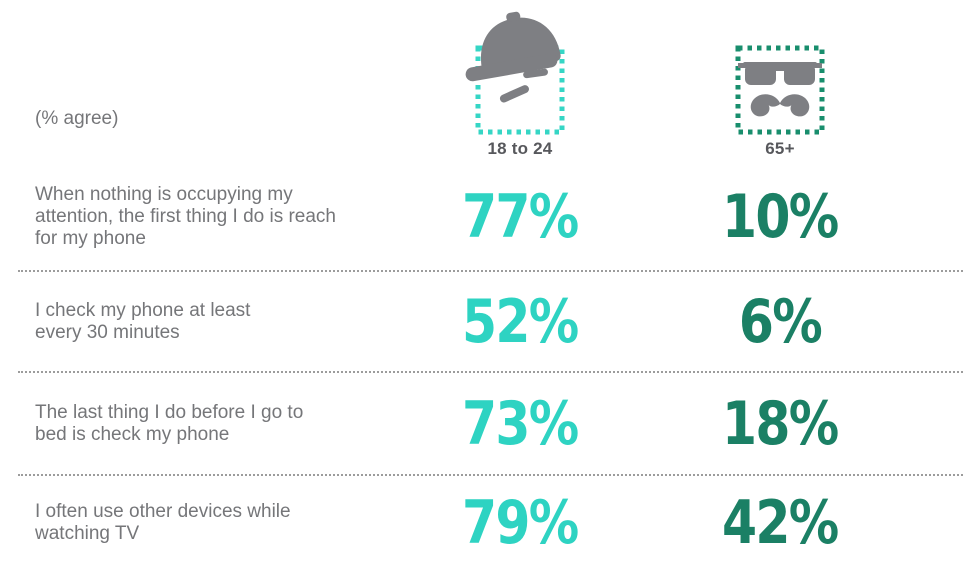  I want to click on value-cell-old: 10%, so click(780, 217).